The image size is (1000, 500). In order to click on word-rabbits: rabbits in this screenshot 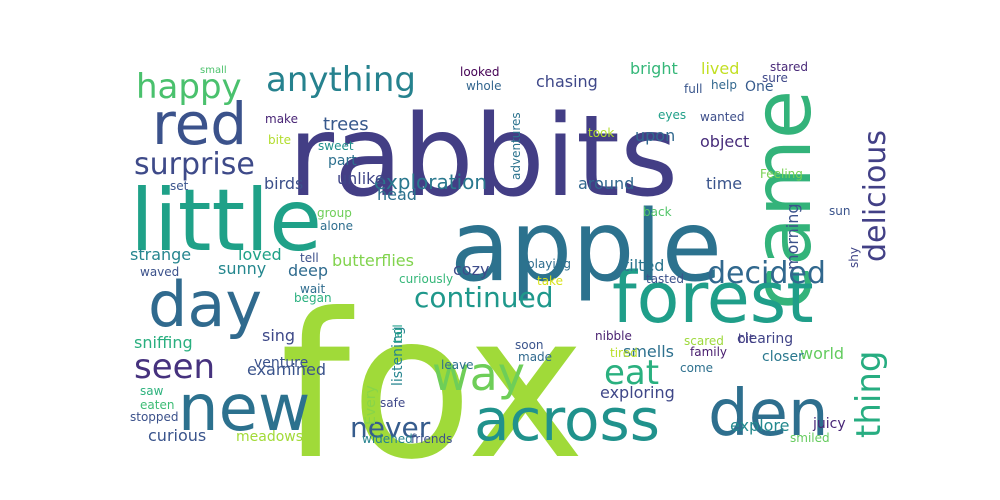, I will do `click(483, 157)`.